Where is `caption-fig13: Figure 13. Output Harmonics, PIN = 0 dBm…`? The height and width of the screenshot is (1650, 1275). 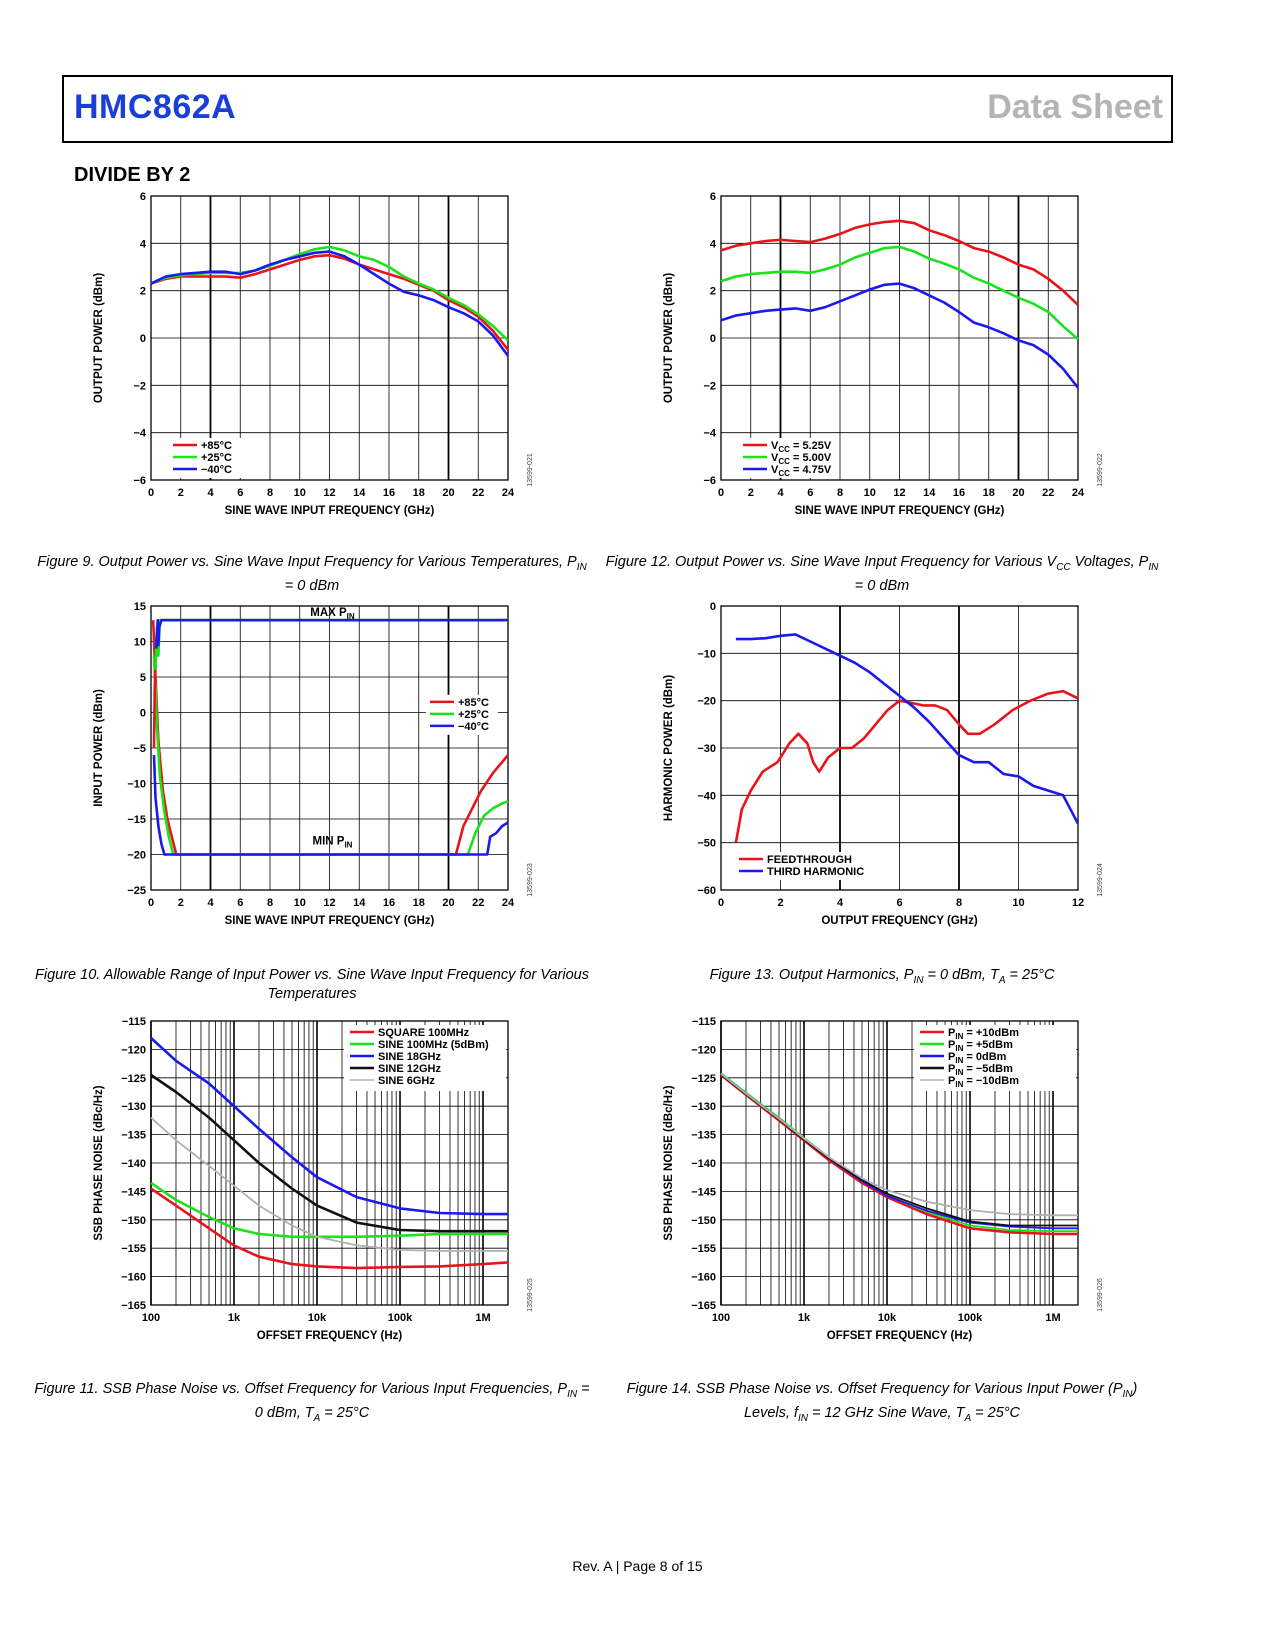
caption-fig13: Figure 13. Output Harmonics, PIN = 0 dBm… is located at coordinates (882, 976).